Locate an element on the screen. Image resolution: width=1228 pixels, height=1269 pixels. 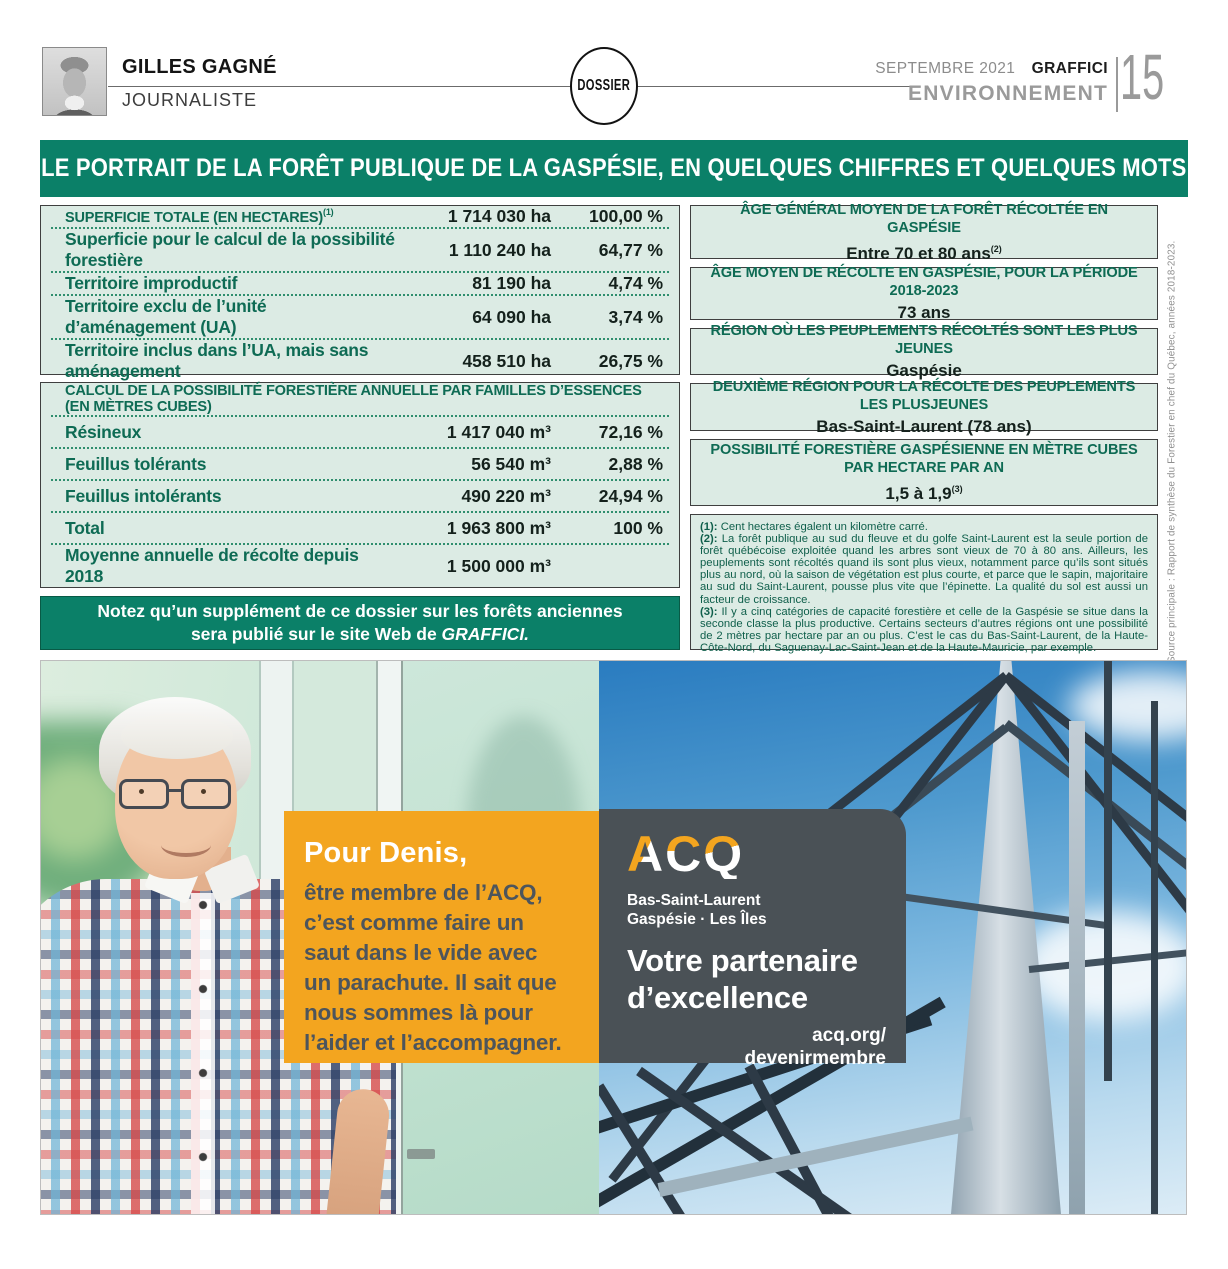
table-row: Résineux 1 417 040 m³ 72,16 % is located at coordinates (360, 433).